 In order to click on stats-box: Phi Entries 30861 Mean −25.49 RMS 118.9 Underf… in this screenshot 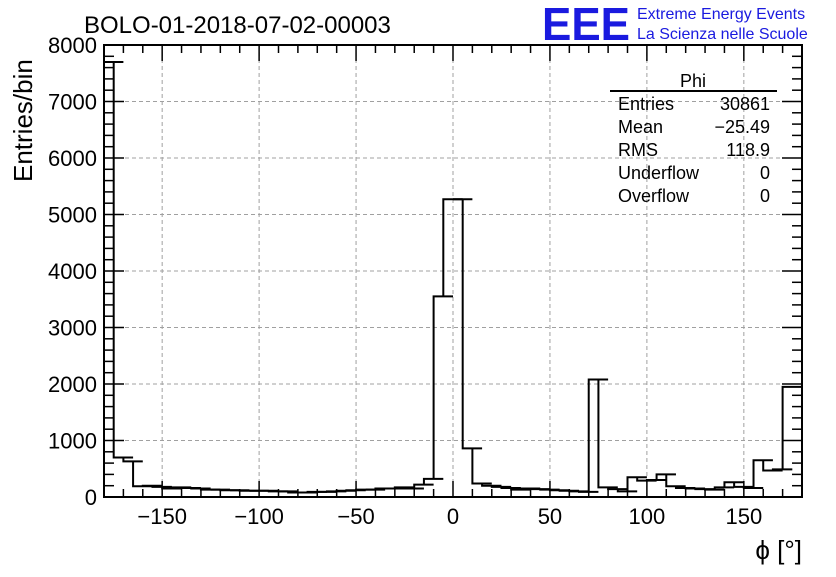, I will do `click(693, 138)`.